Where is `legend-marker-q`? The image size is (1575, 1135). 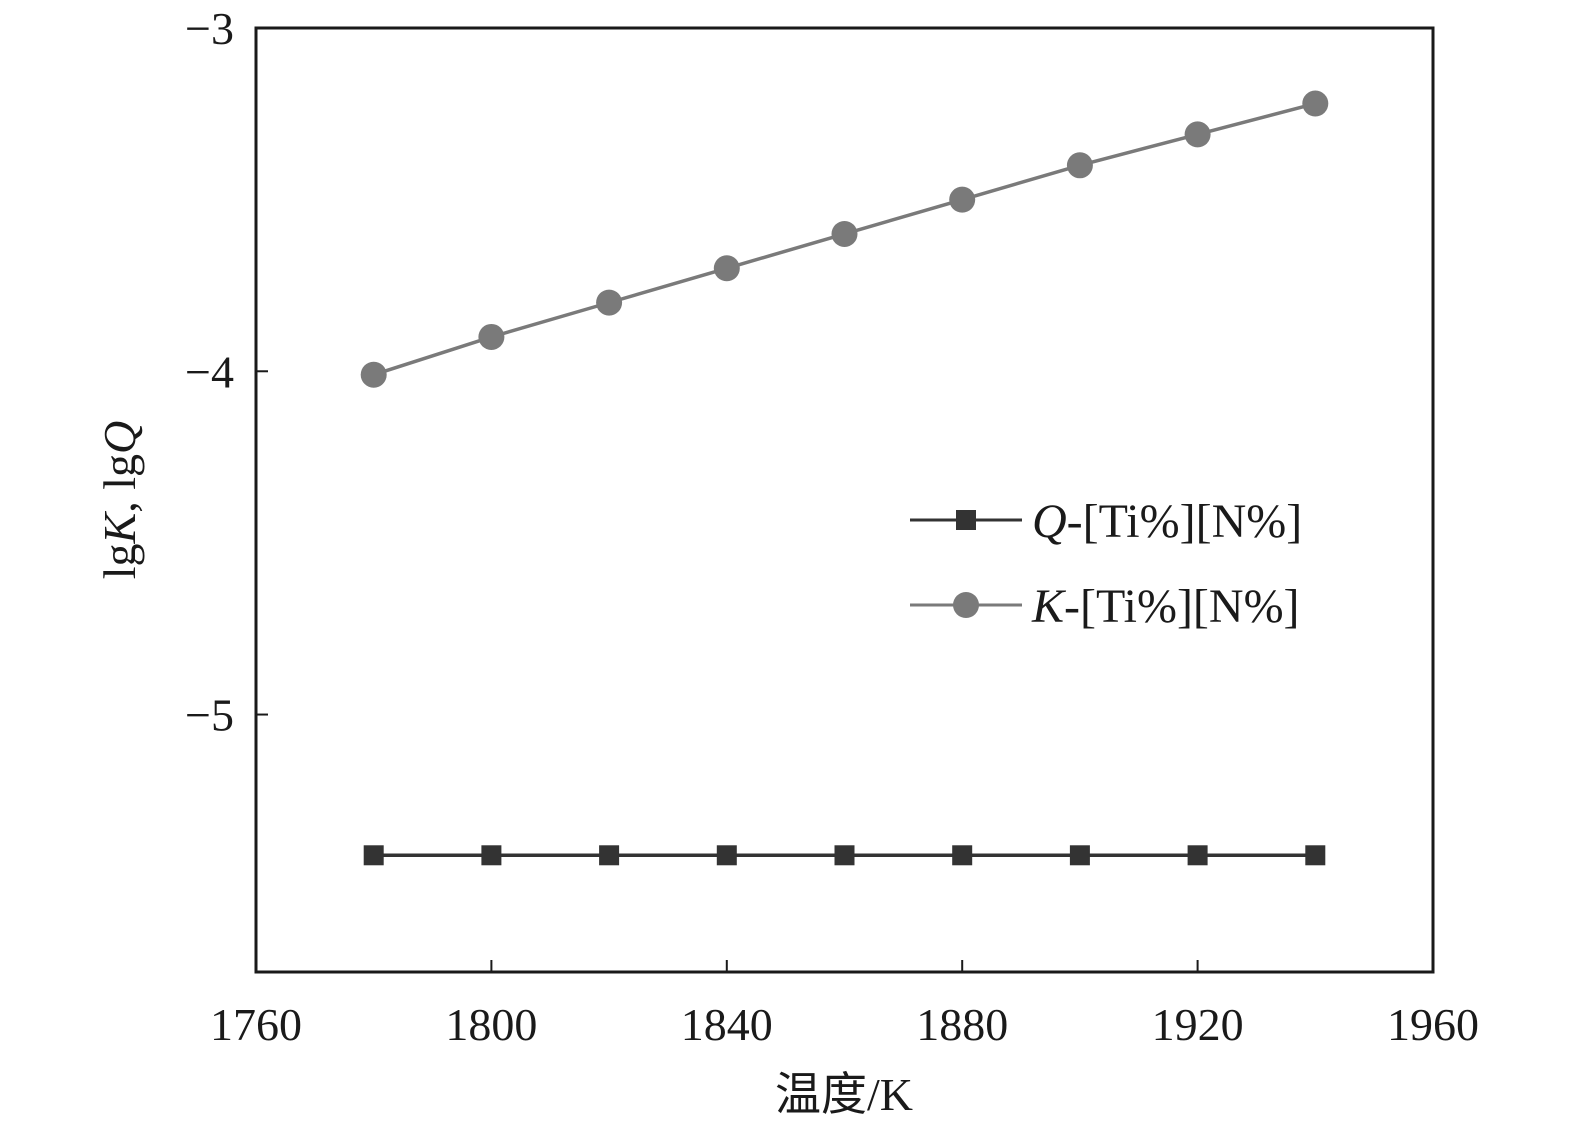
legend-marker-q is located at coordinates (966, 520).